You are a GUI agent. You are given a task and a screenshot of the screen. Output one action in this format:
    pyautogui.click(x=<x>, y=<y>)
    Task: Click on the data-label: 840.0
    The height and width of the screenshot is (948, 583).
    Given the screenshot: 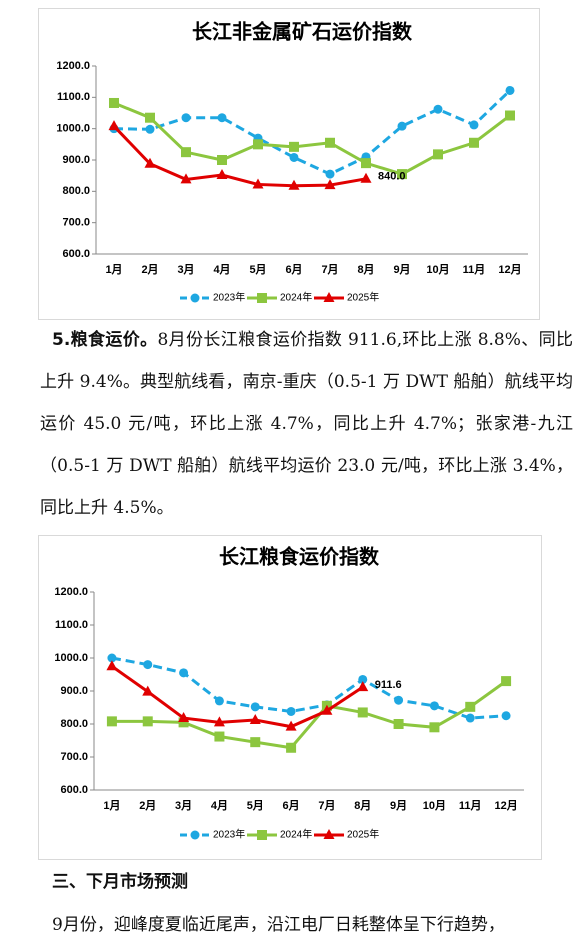 What is the action you would take?
    pyautogui.click(x=392, y=177)
    